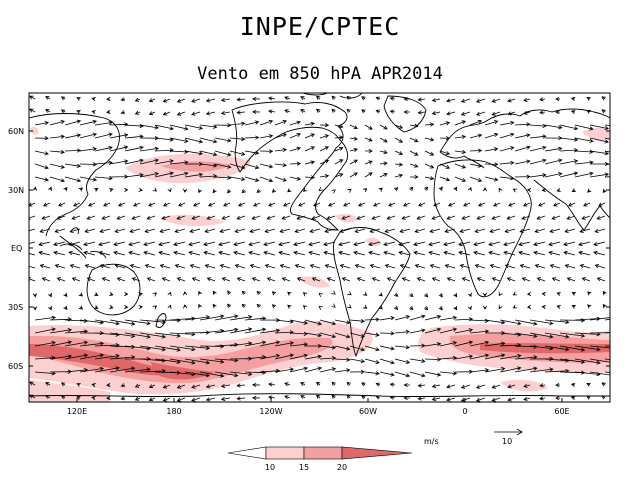 The image size is (640, 494). Describe the element at coordinates (74, 186) in the screenshot. I see `east-asia-coast` at that location.